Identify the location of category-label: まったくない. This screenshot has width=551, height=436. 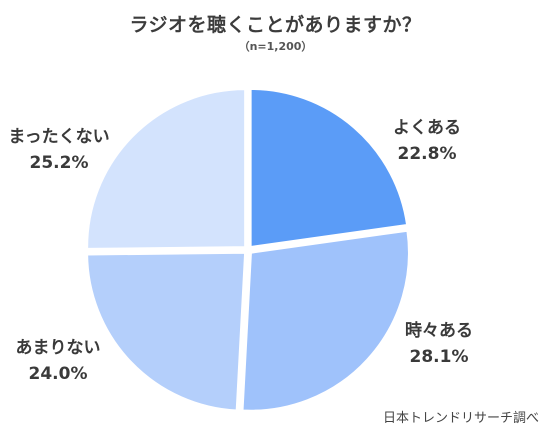
(59, 137).